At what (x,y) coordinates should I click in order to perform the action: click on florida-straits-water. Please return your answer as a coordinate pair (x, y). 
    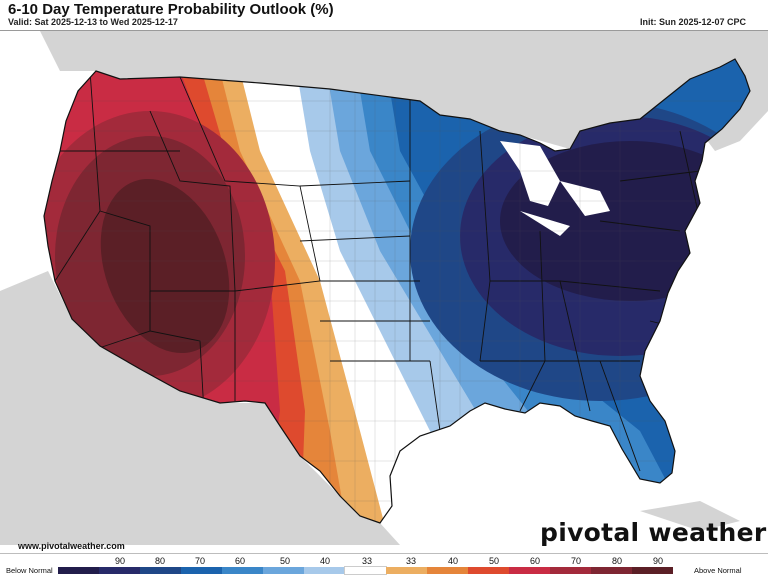
    Looking at the image, I should click on (630, 508).